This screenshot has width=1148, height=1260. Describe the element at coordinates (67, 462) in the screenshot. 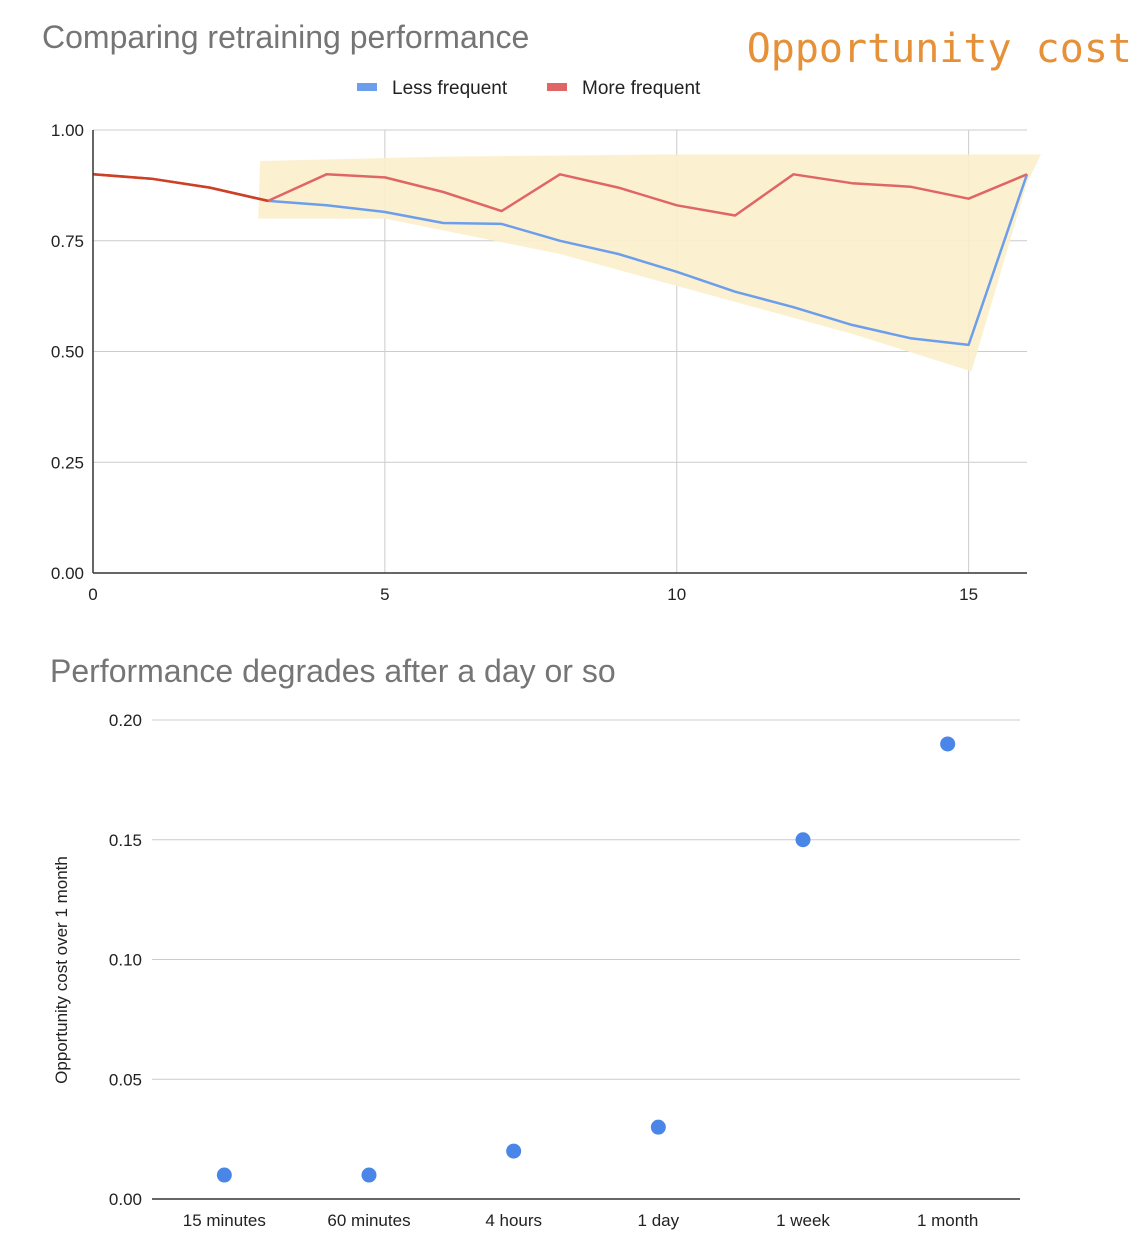

I see `y-tick-label: 0.25` at that location.